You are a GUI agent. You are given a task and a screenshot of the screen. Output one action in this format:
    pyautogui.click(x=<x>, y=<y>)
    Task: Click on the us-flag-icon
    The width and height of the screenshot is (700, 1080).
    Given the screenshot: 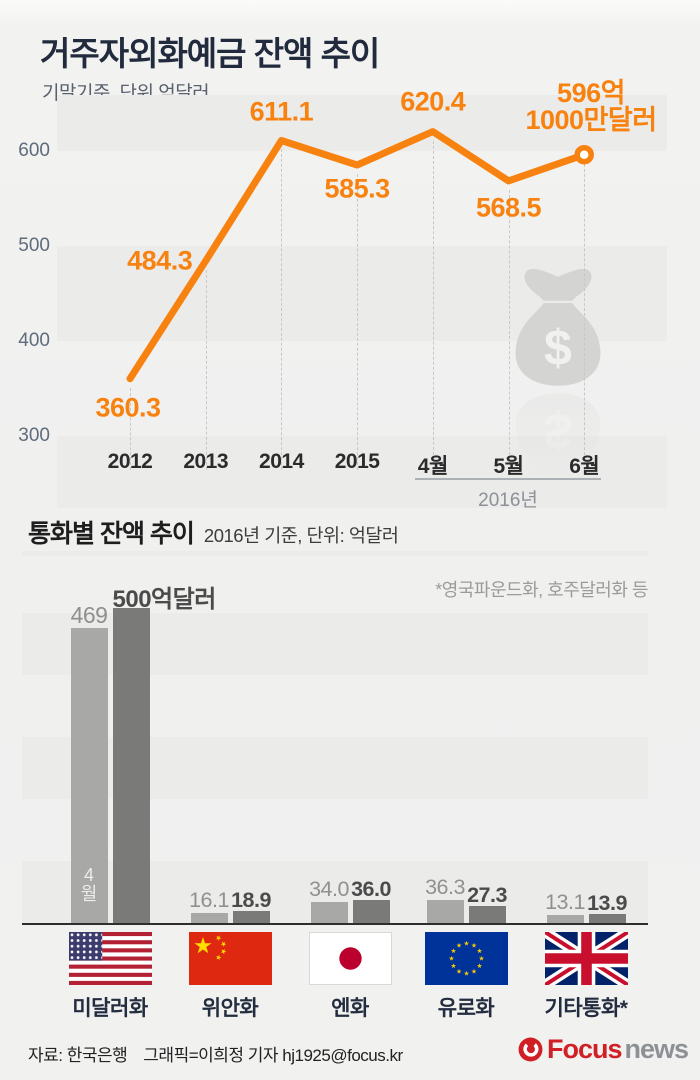 What is the action you would take?
    pyautogui.click(x=110, y=958)
    